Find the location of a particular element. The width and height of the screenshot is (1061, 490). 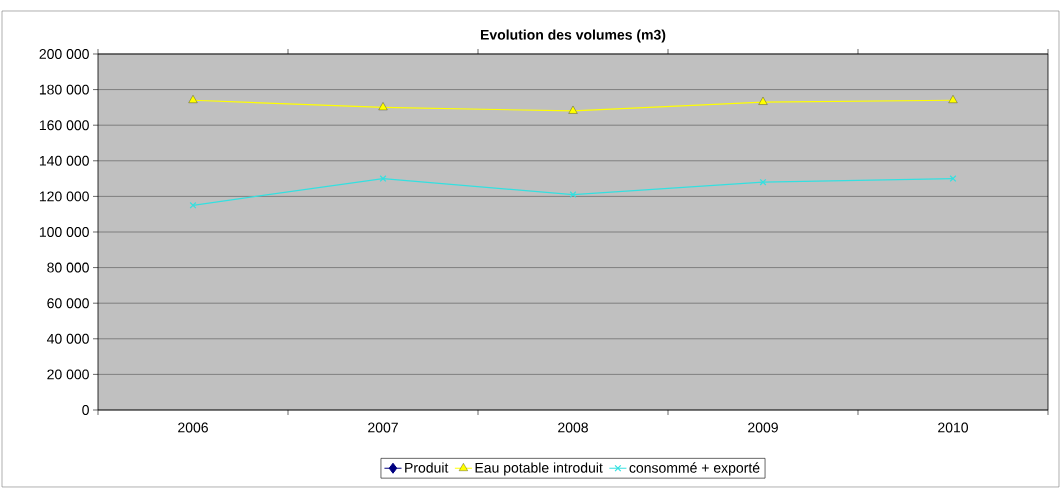

legend-label: Produit is located at coordinates (427, 467).